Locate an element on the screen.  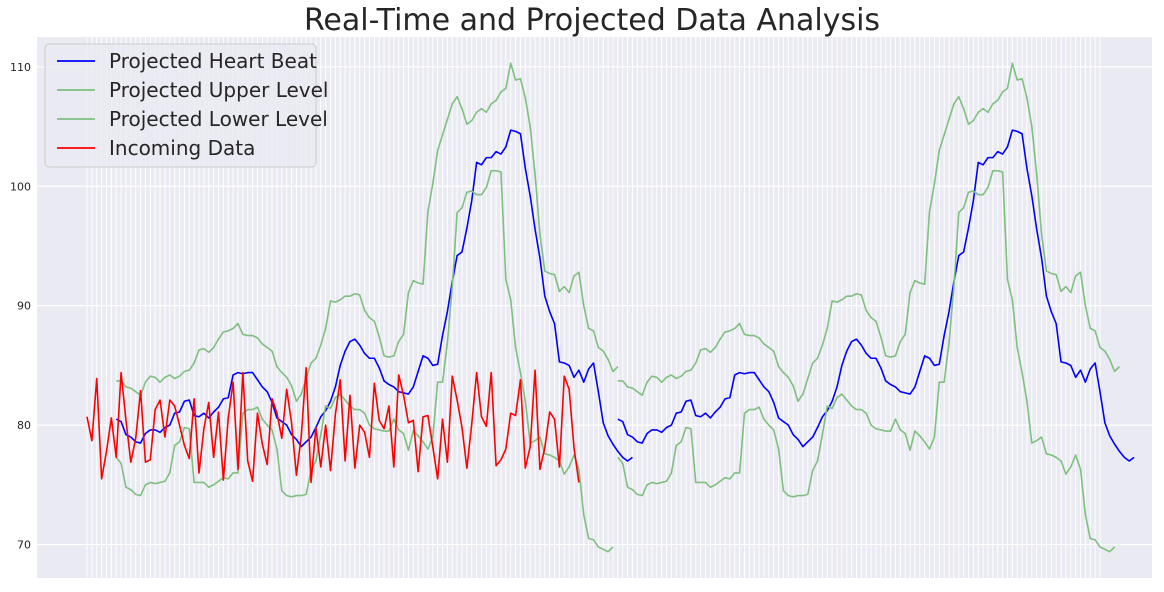
y-tick-label: 110 is located at coordinates (20, 67).